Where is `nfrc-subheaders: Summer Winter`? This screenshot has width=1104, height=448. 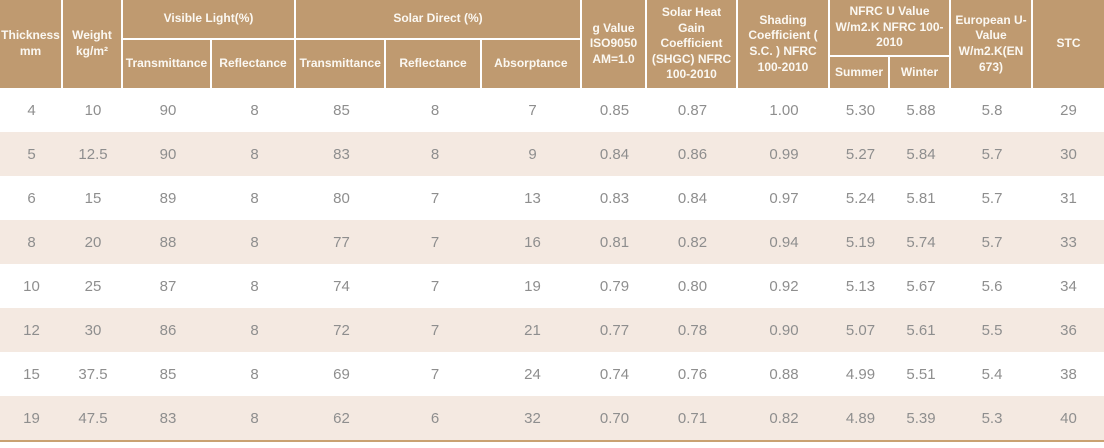 nfrc-subheaders: Summer Winter is located at coordinates (889, 72).